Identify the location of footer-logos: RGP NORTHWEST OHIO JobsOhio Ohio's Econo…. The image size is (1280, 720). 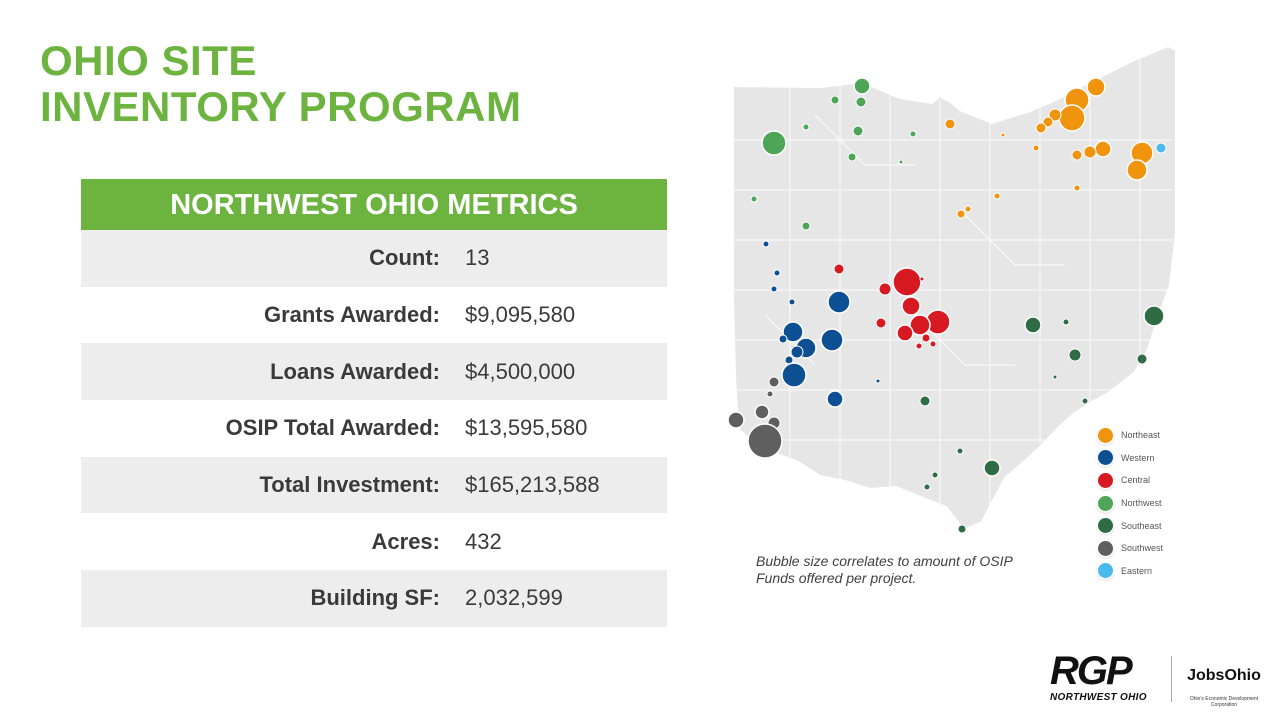
(1160, 680).